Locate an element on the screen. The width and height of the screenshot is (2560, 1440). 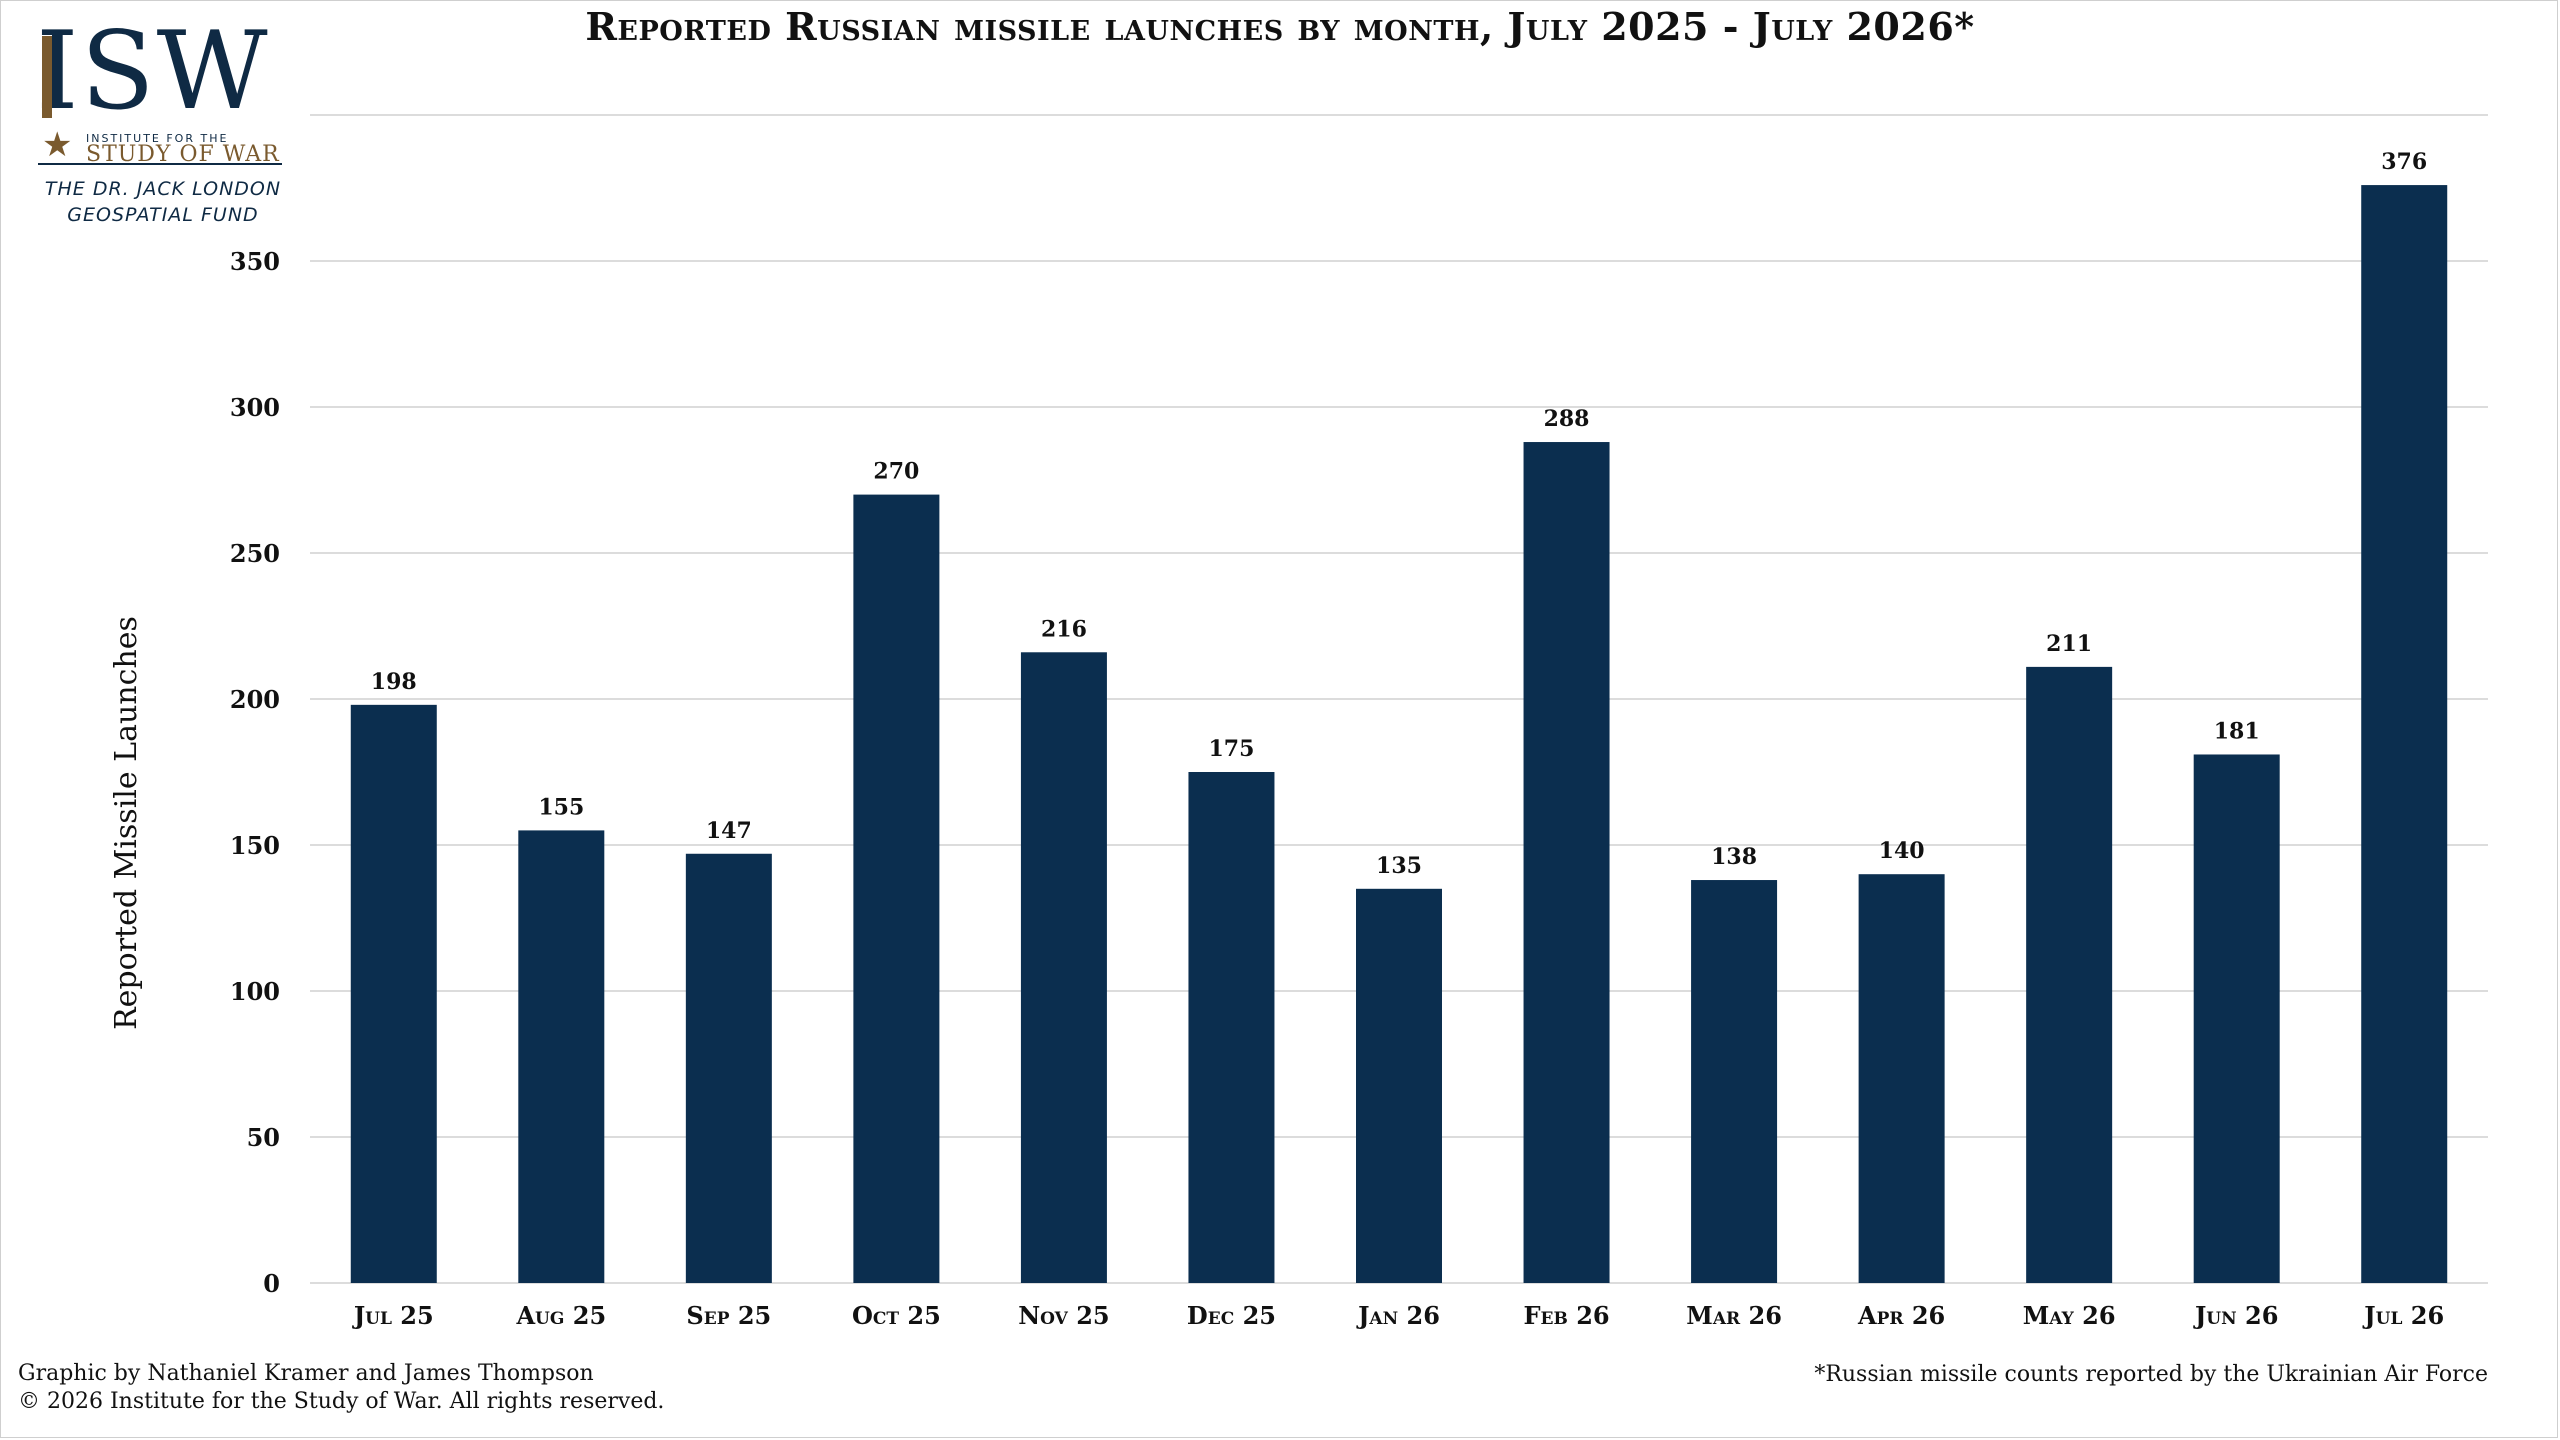
fund-line-1: THE DR. JACK LONDON is located at coordinates (163, 189).